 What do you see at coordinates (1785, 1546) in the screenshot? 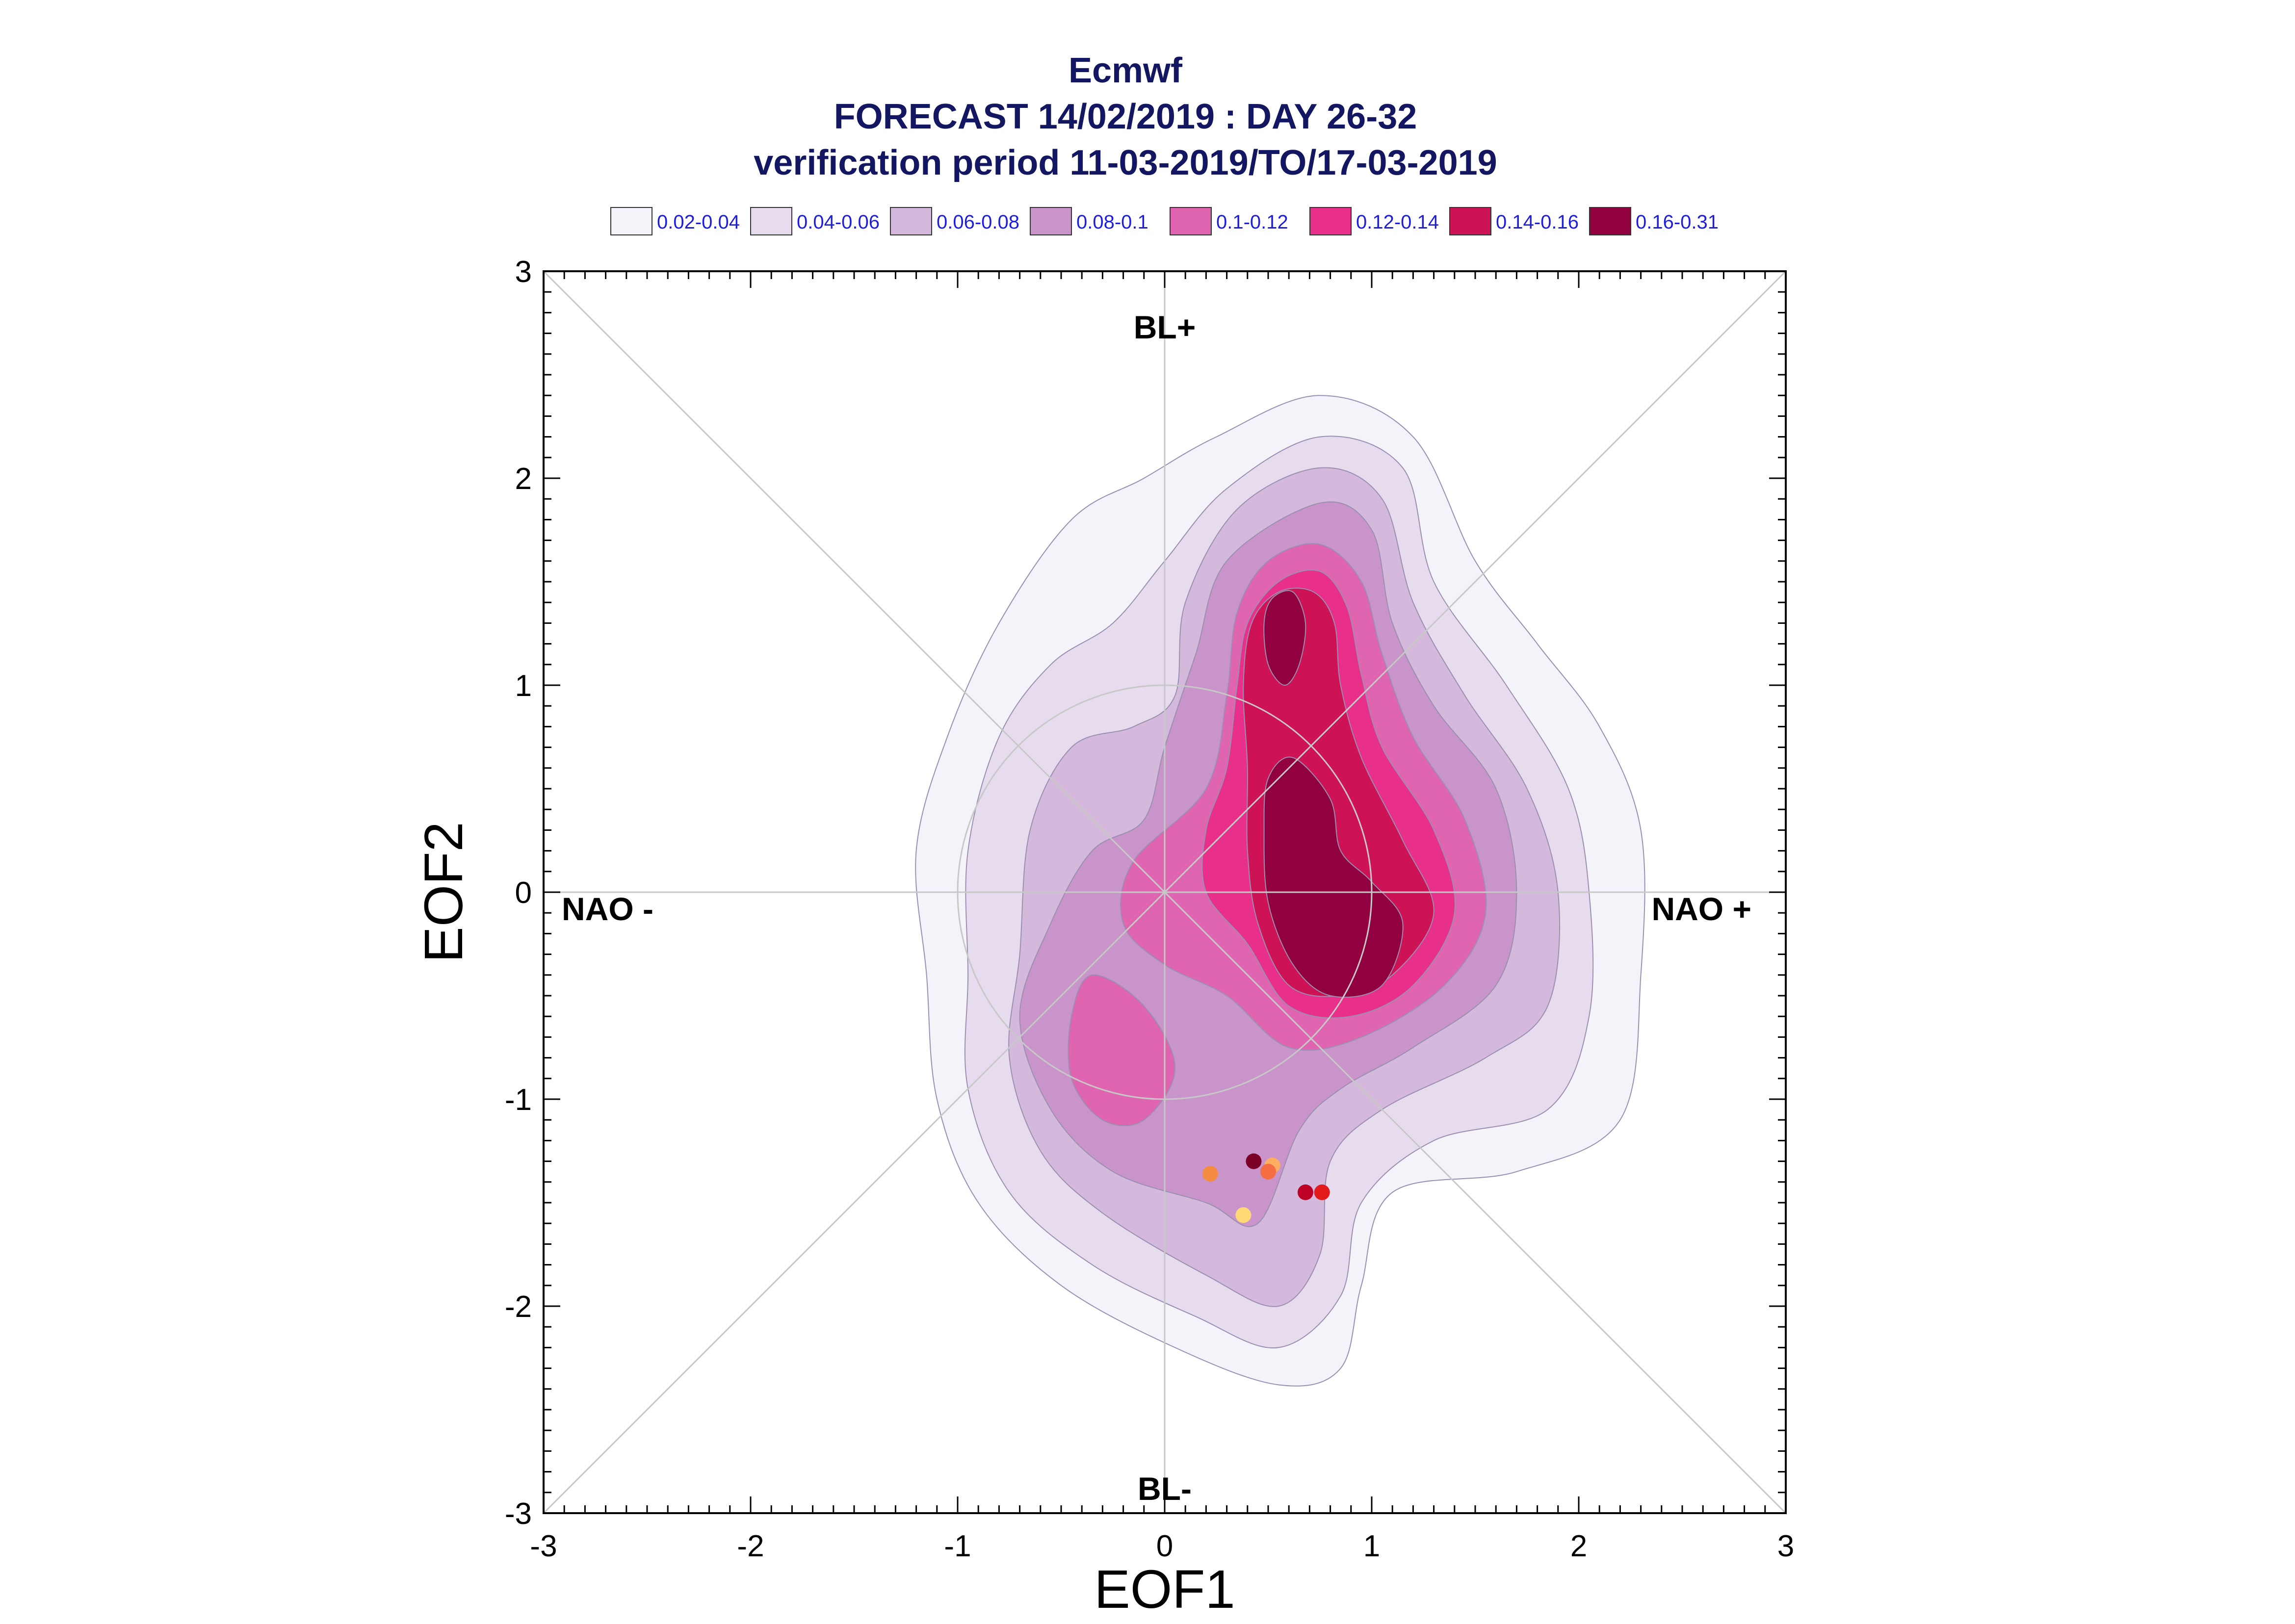
I see `x-tick-label-6: 3` at bounding box center [1785, 1546].